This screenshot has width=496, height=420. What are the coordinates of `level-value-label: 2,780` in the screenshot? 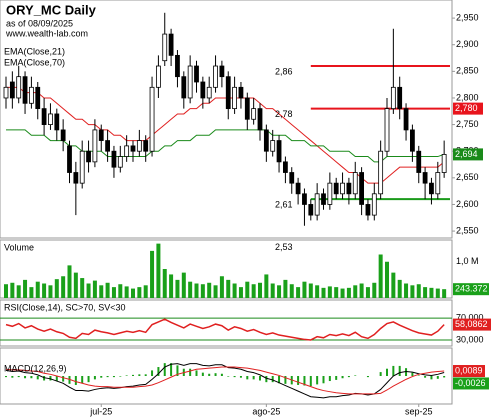 It's located at (466, 108).